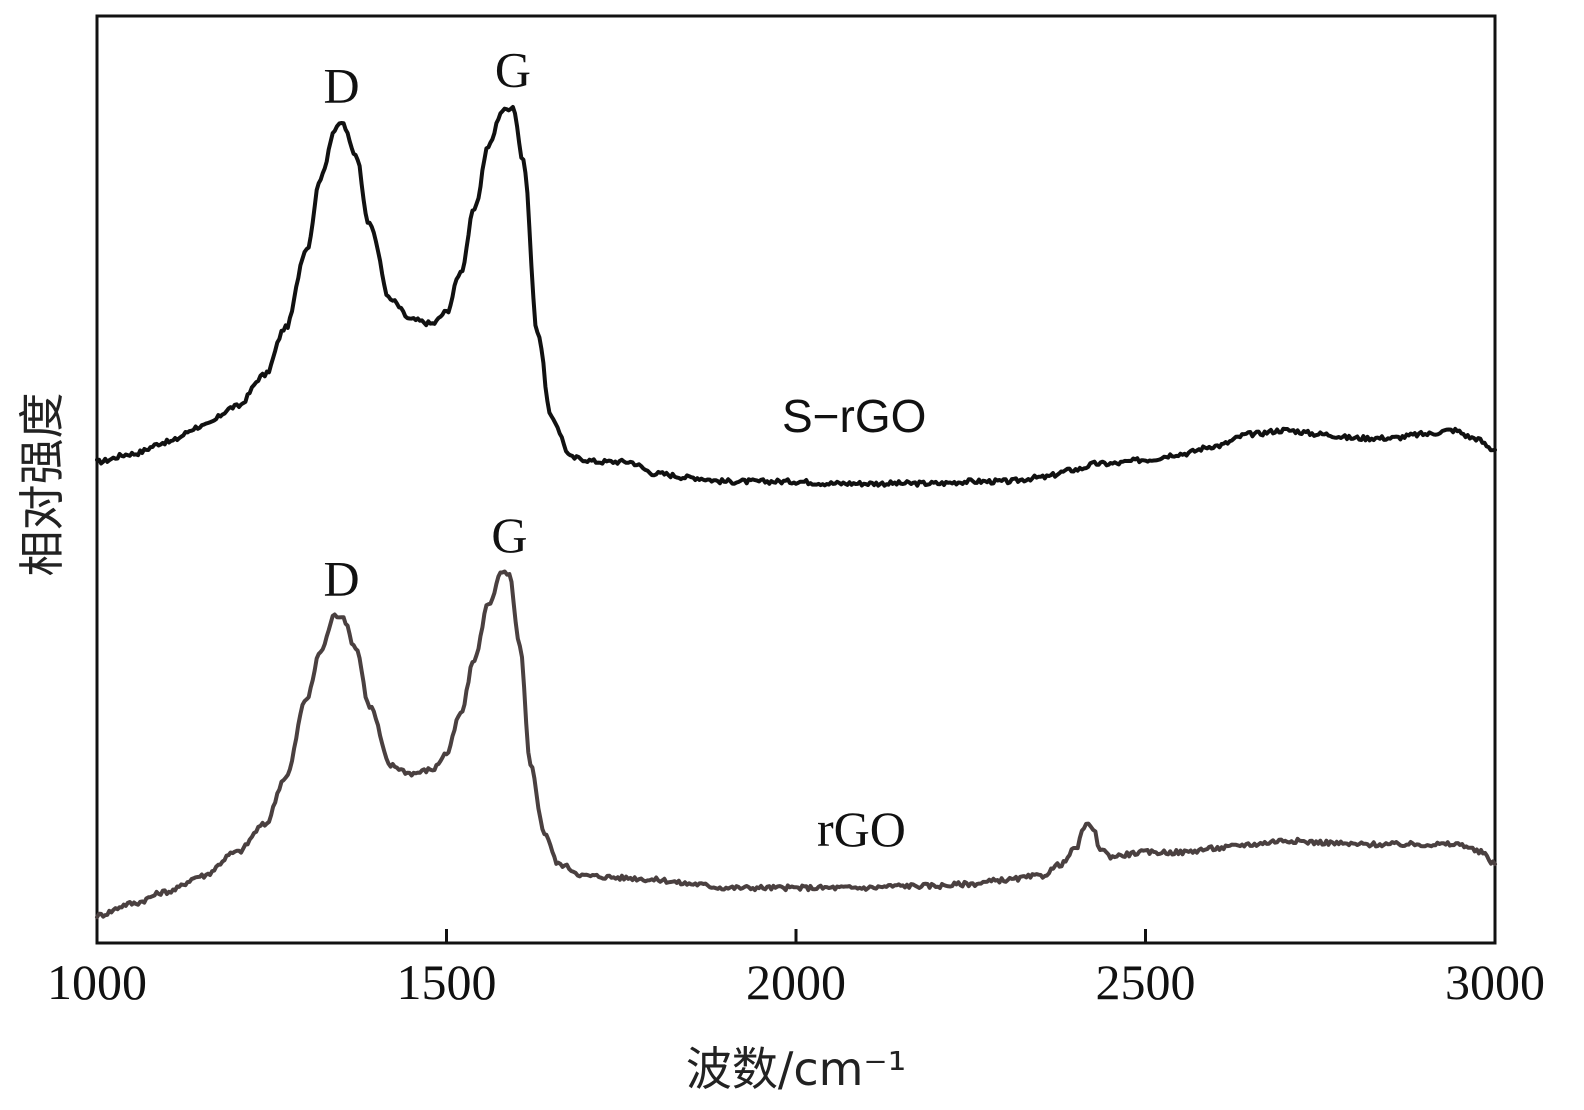  I want to click on x-tick-label-1000: 1000, so click(97, 982).